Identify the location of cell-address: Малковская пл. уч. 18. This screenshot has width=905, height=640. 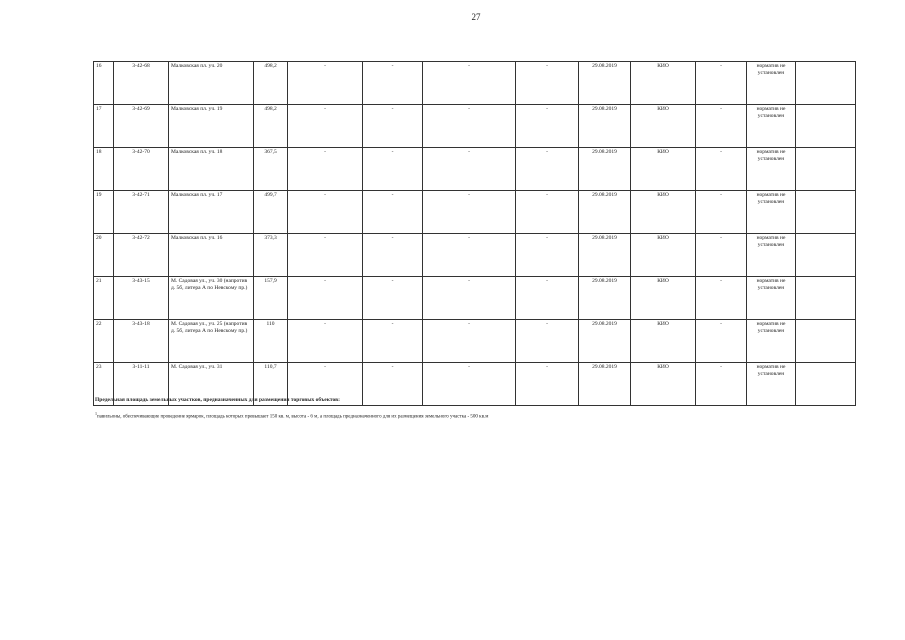
(211, 169).